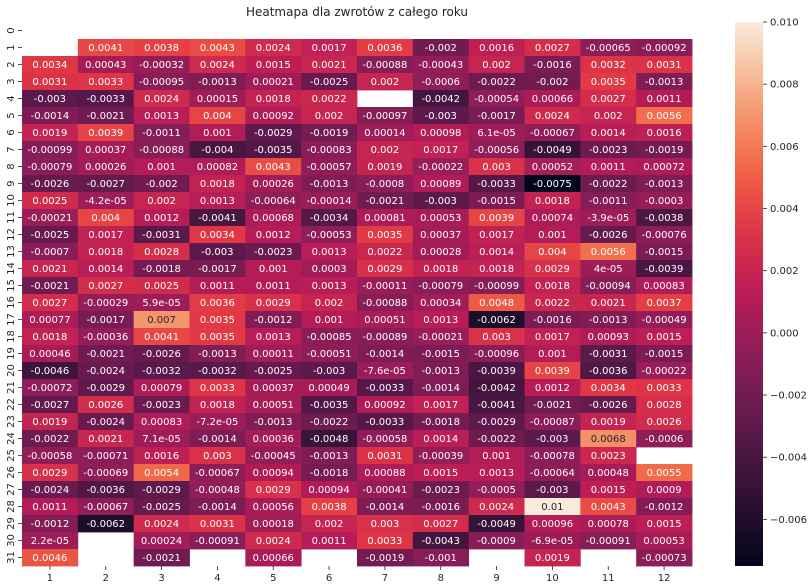  What do you see at coordinates (161, 422) in the screenshot?
I see `cell-value-label: 0.00083` at bounding box center [161, 422].